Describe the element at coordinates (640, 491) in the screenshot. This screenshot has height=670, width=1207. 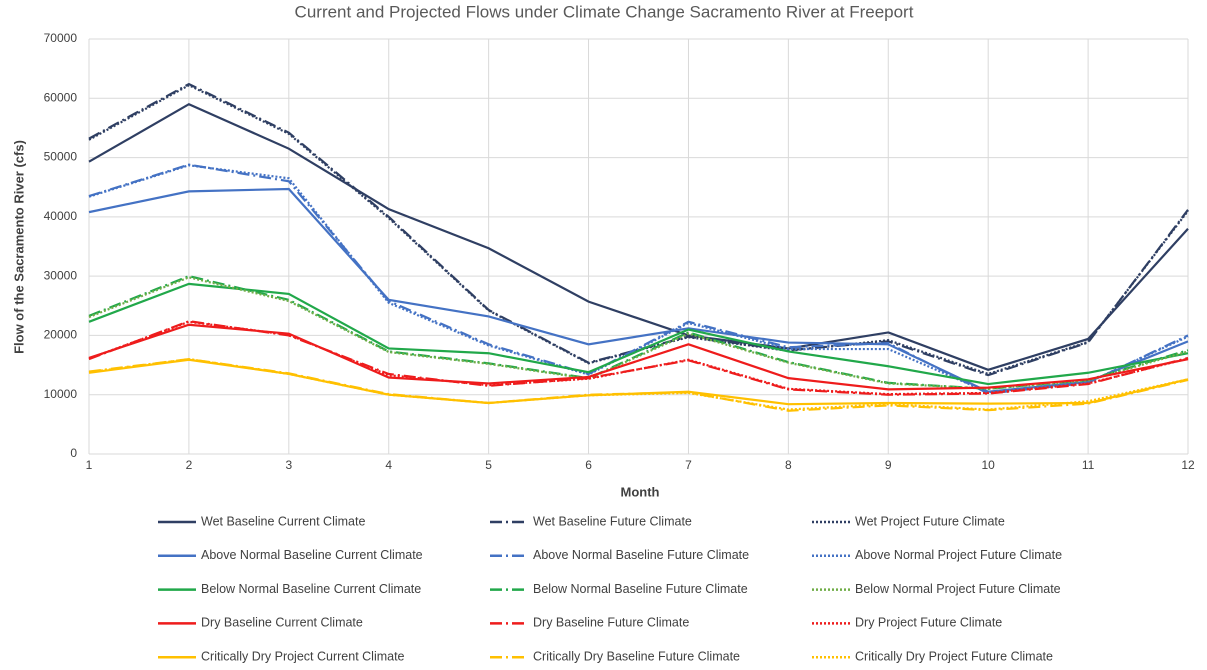
I see `x-axis-title: Month` at that location.